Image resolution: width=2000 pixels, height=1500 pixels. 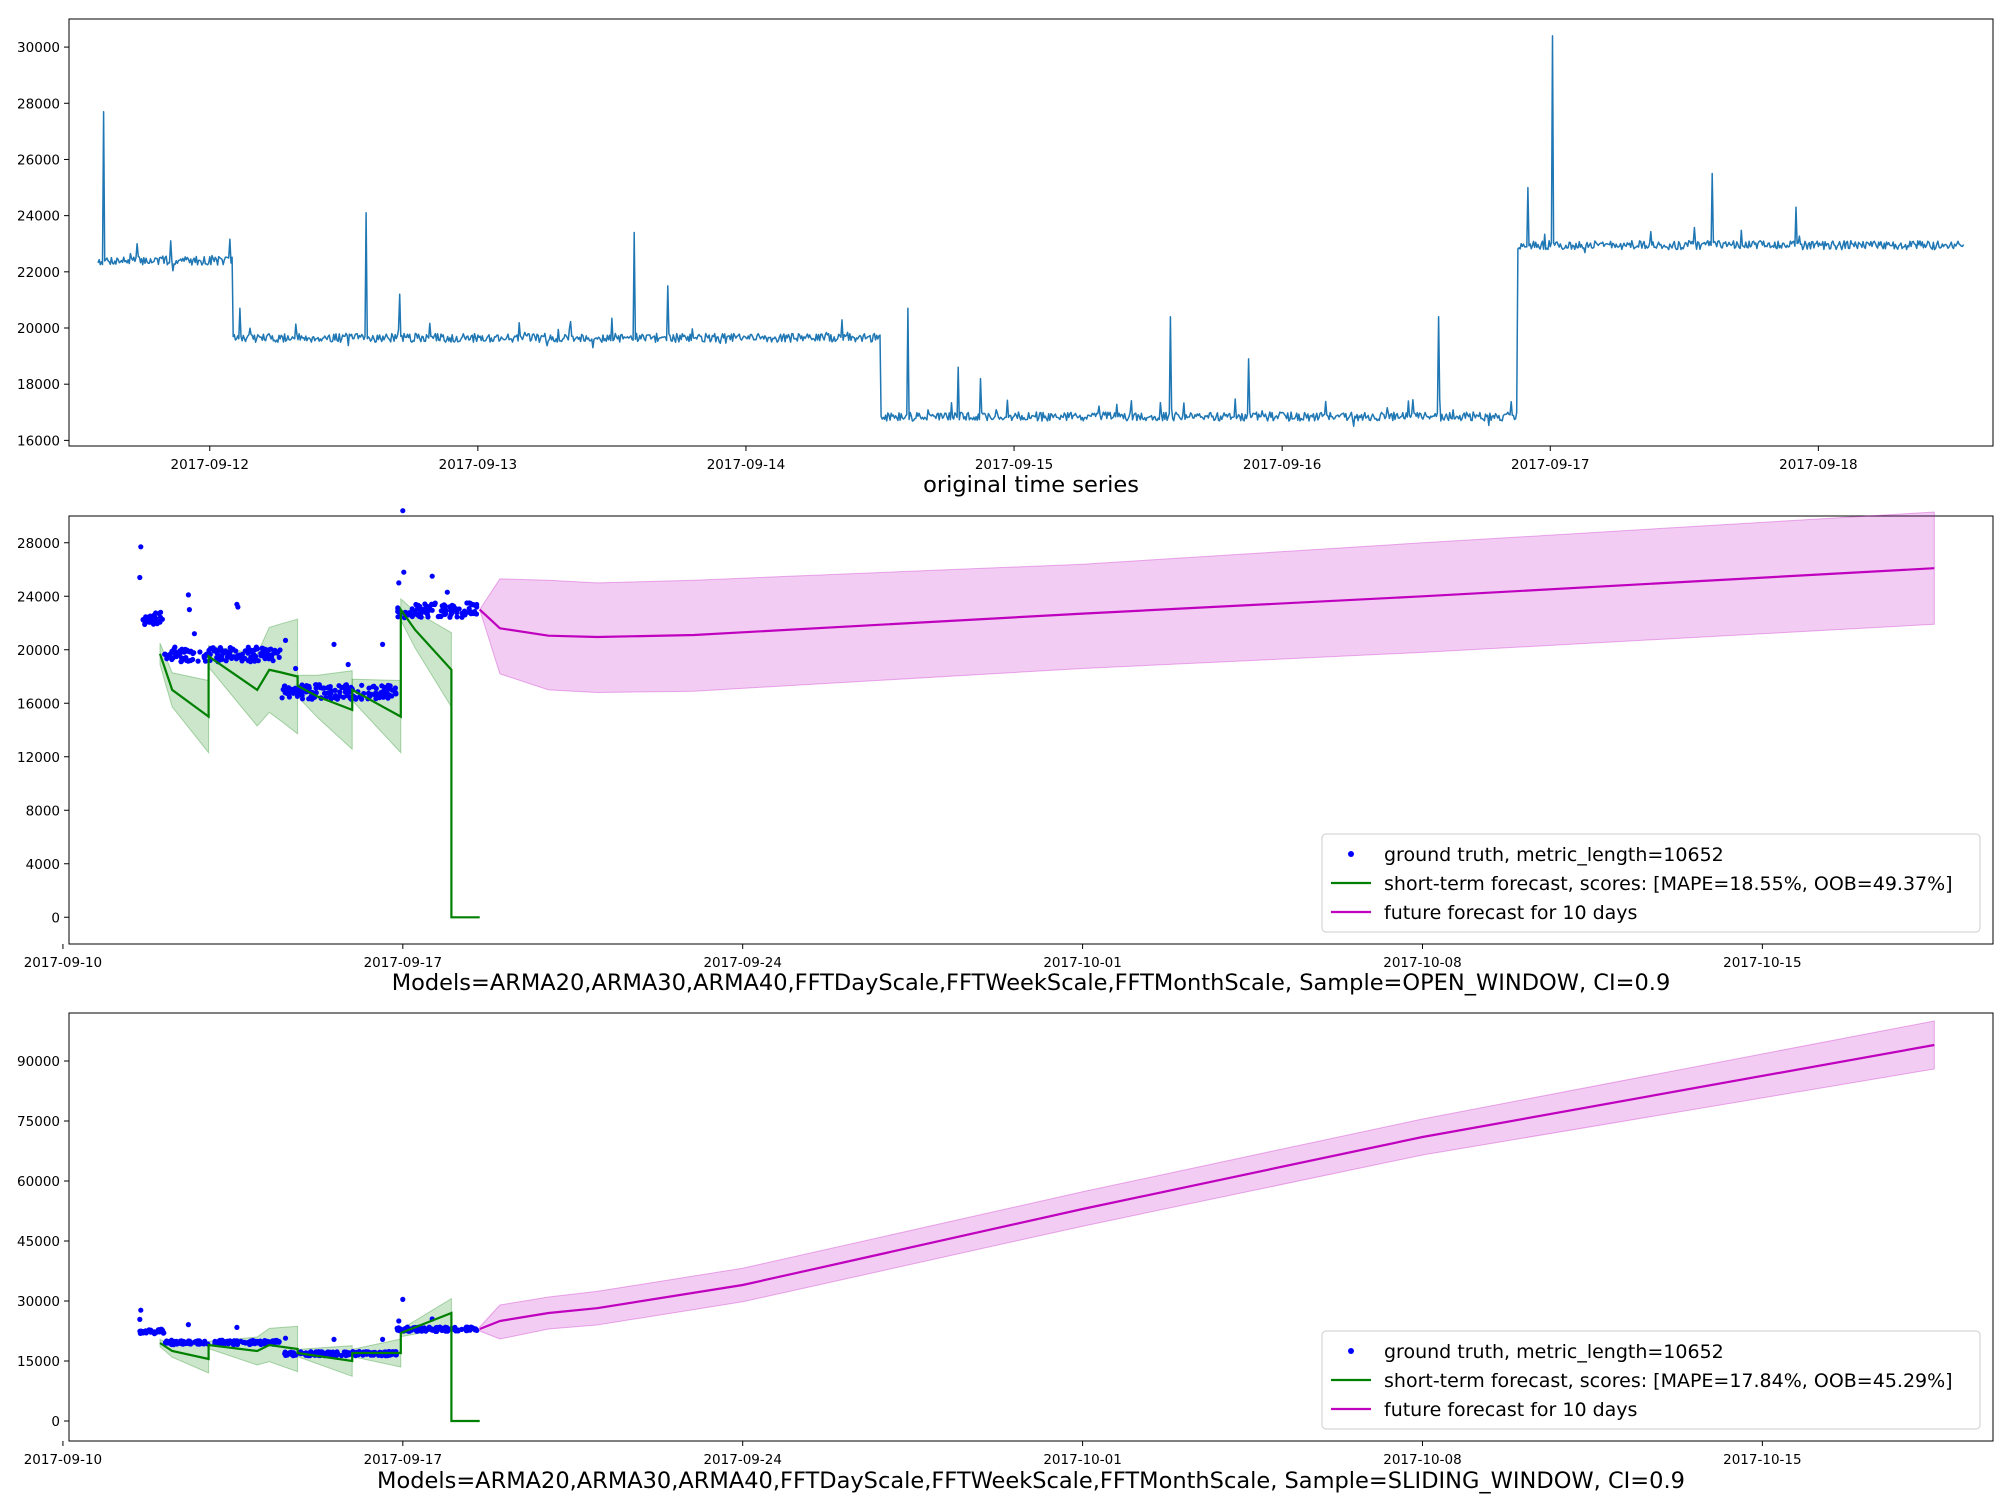 I want to click on chart-title: original time series, so click(x=1031, y=485).